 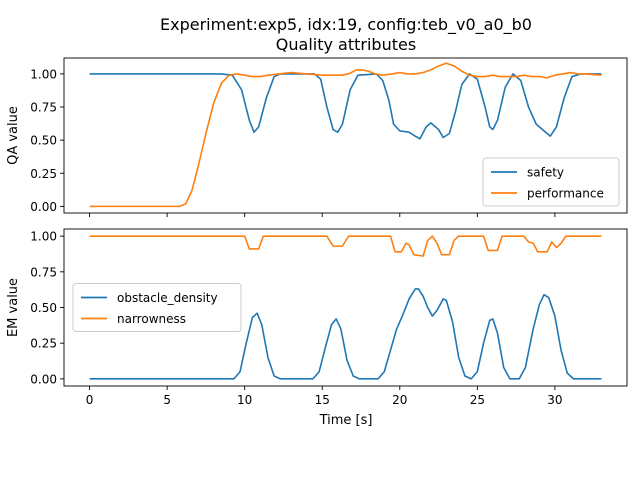 What do you see at coordinates (554, 400) in the screenshot?
I see `x-tick-label: 30` at bounding box center [554, 400].